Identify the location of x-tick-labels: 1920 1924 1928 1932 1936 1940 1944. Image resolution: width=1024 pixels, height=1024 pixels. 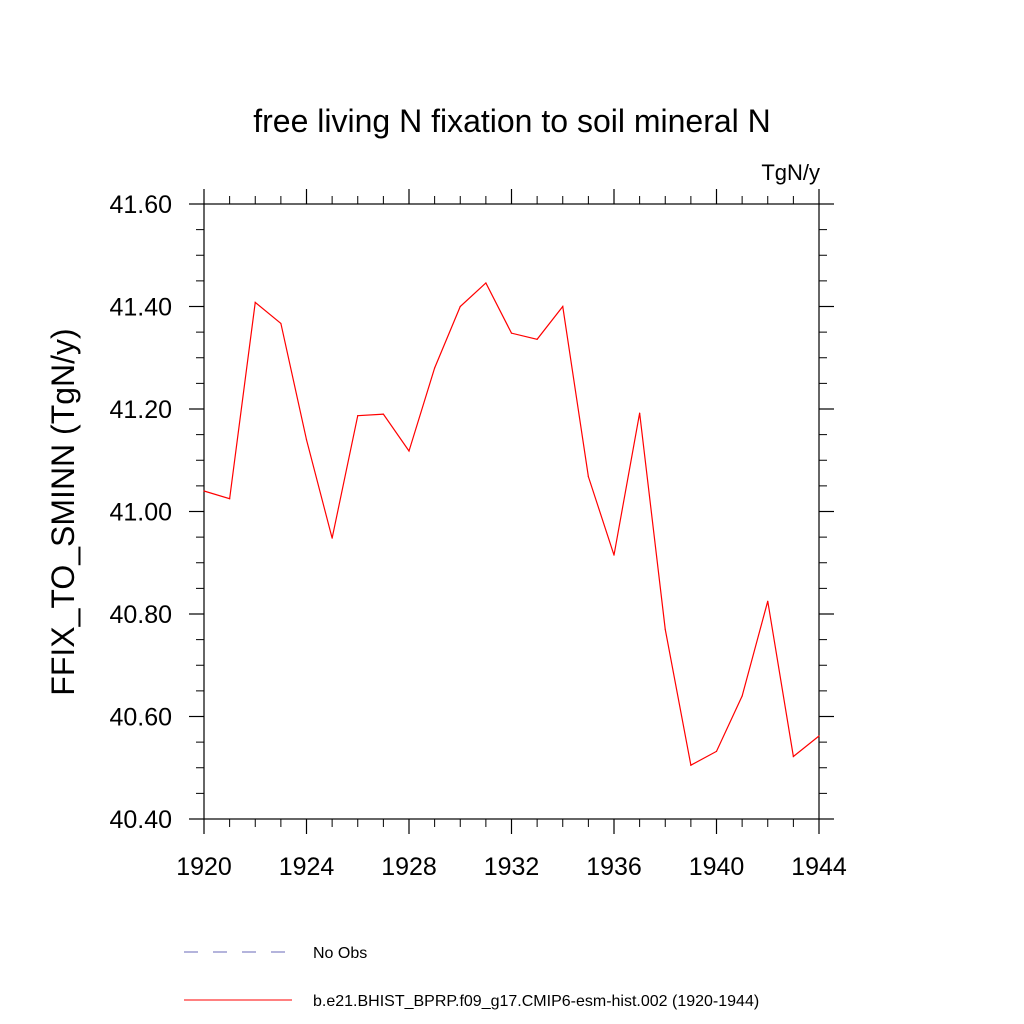
(511, 867).